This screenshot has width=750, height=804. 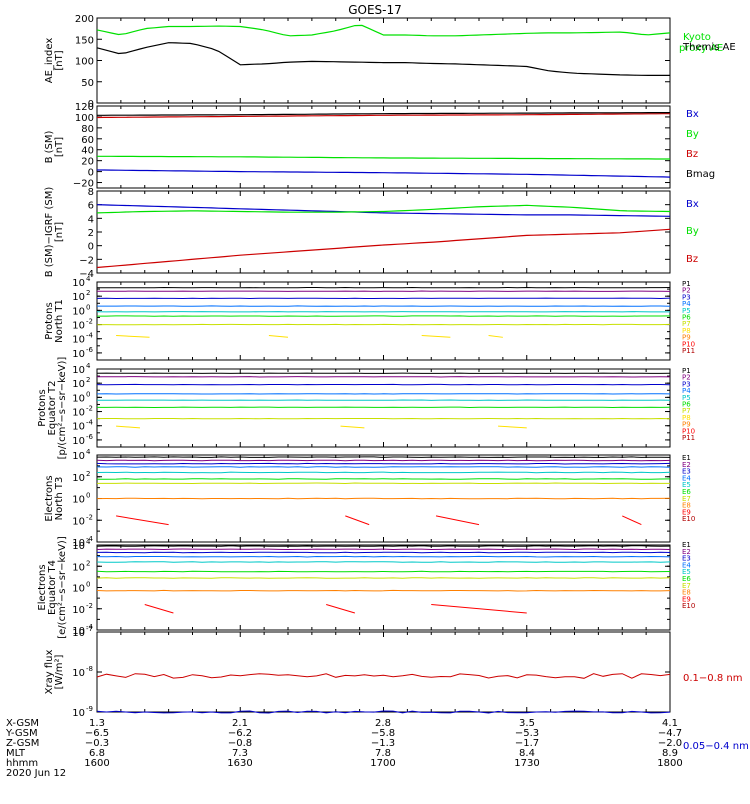 I want to click on xray-legend-0-05-0-4-nm: 0.05−0.4 nm, so click(x=716, y=746).